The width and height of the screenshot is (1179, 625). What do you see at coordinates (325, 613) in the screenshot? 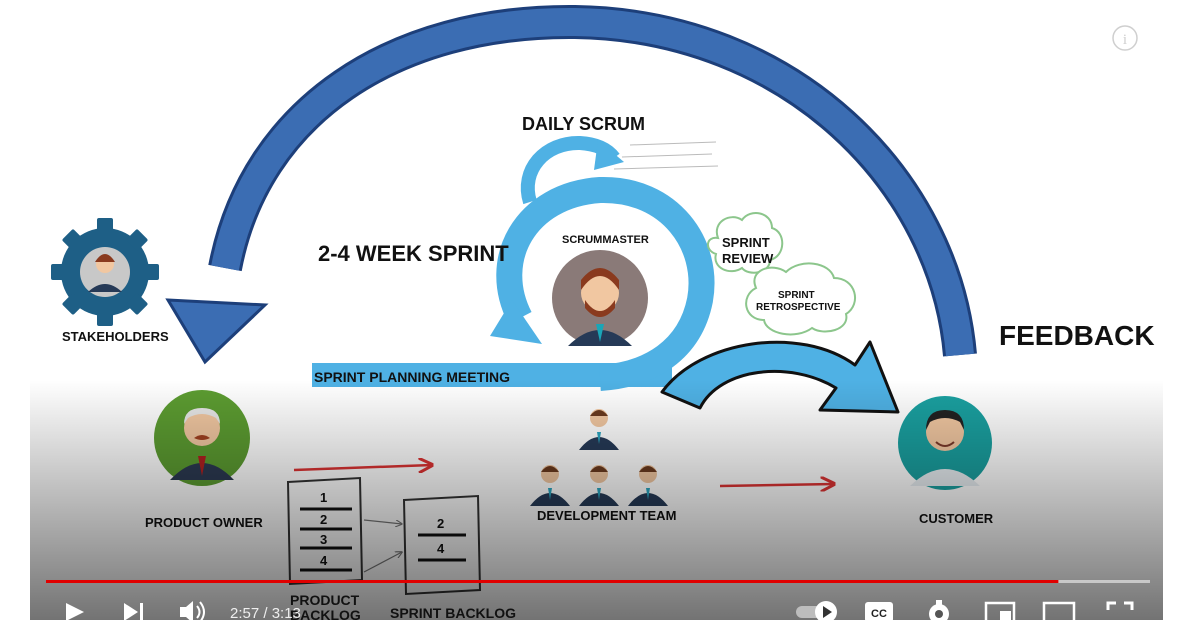
I see `product-backlog-label-line2: BACKLOG` at bounding box center [325, 613].